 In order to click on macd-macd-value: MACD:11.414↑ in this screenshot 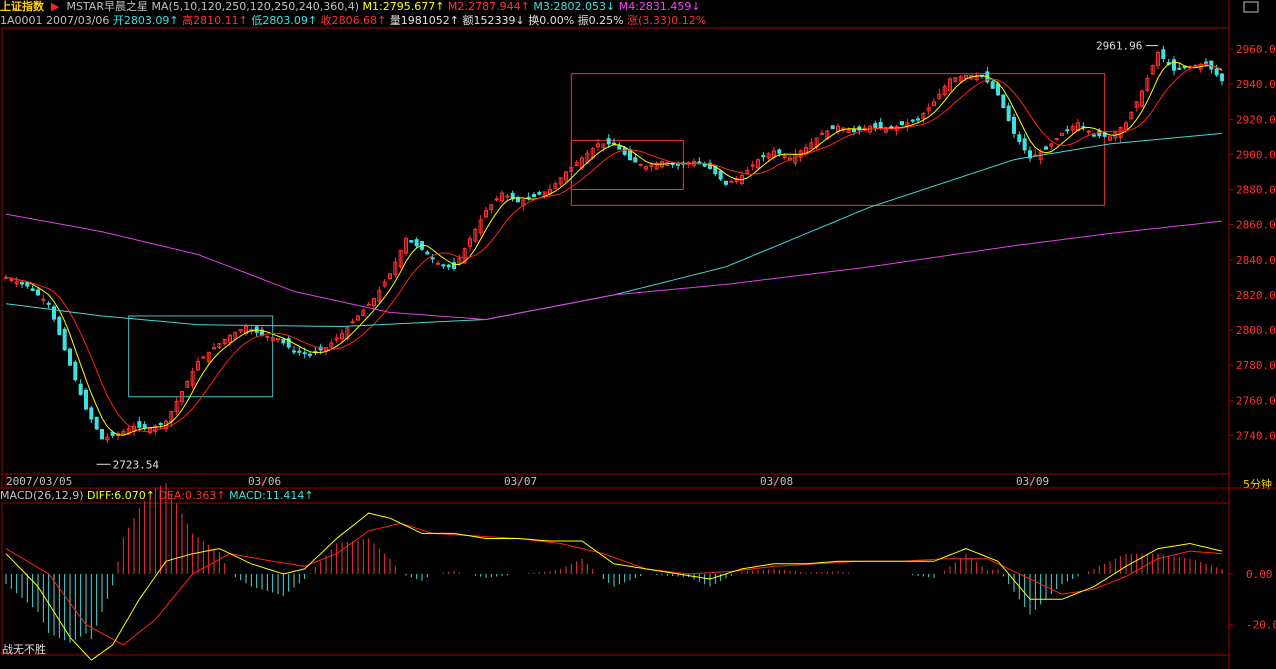, I will do `click(271, 495)`.